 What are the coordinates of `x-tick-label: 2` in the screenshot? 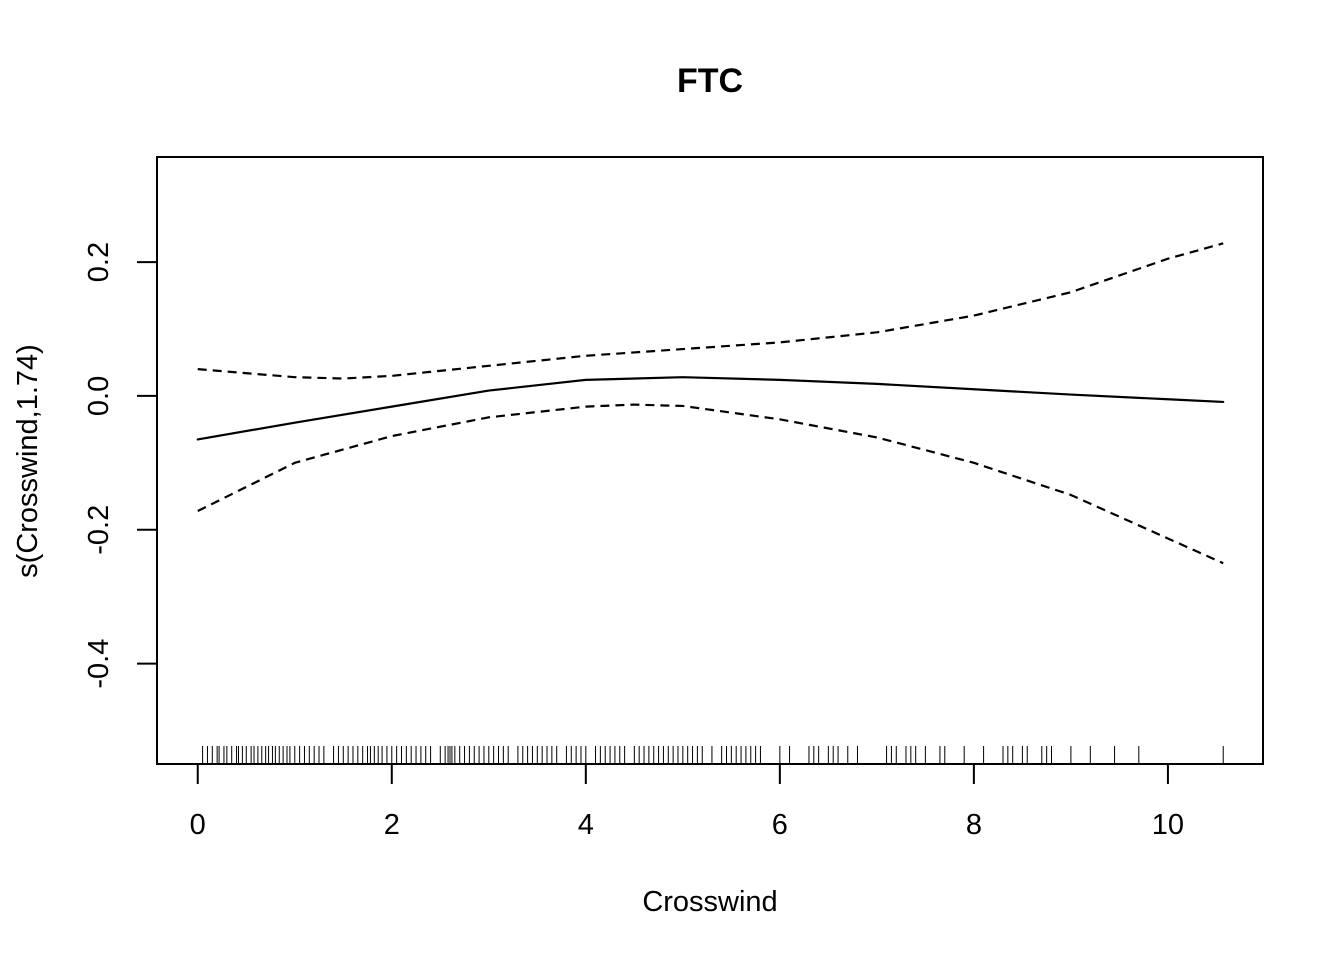 It's located at (392, 825).